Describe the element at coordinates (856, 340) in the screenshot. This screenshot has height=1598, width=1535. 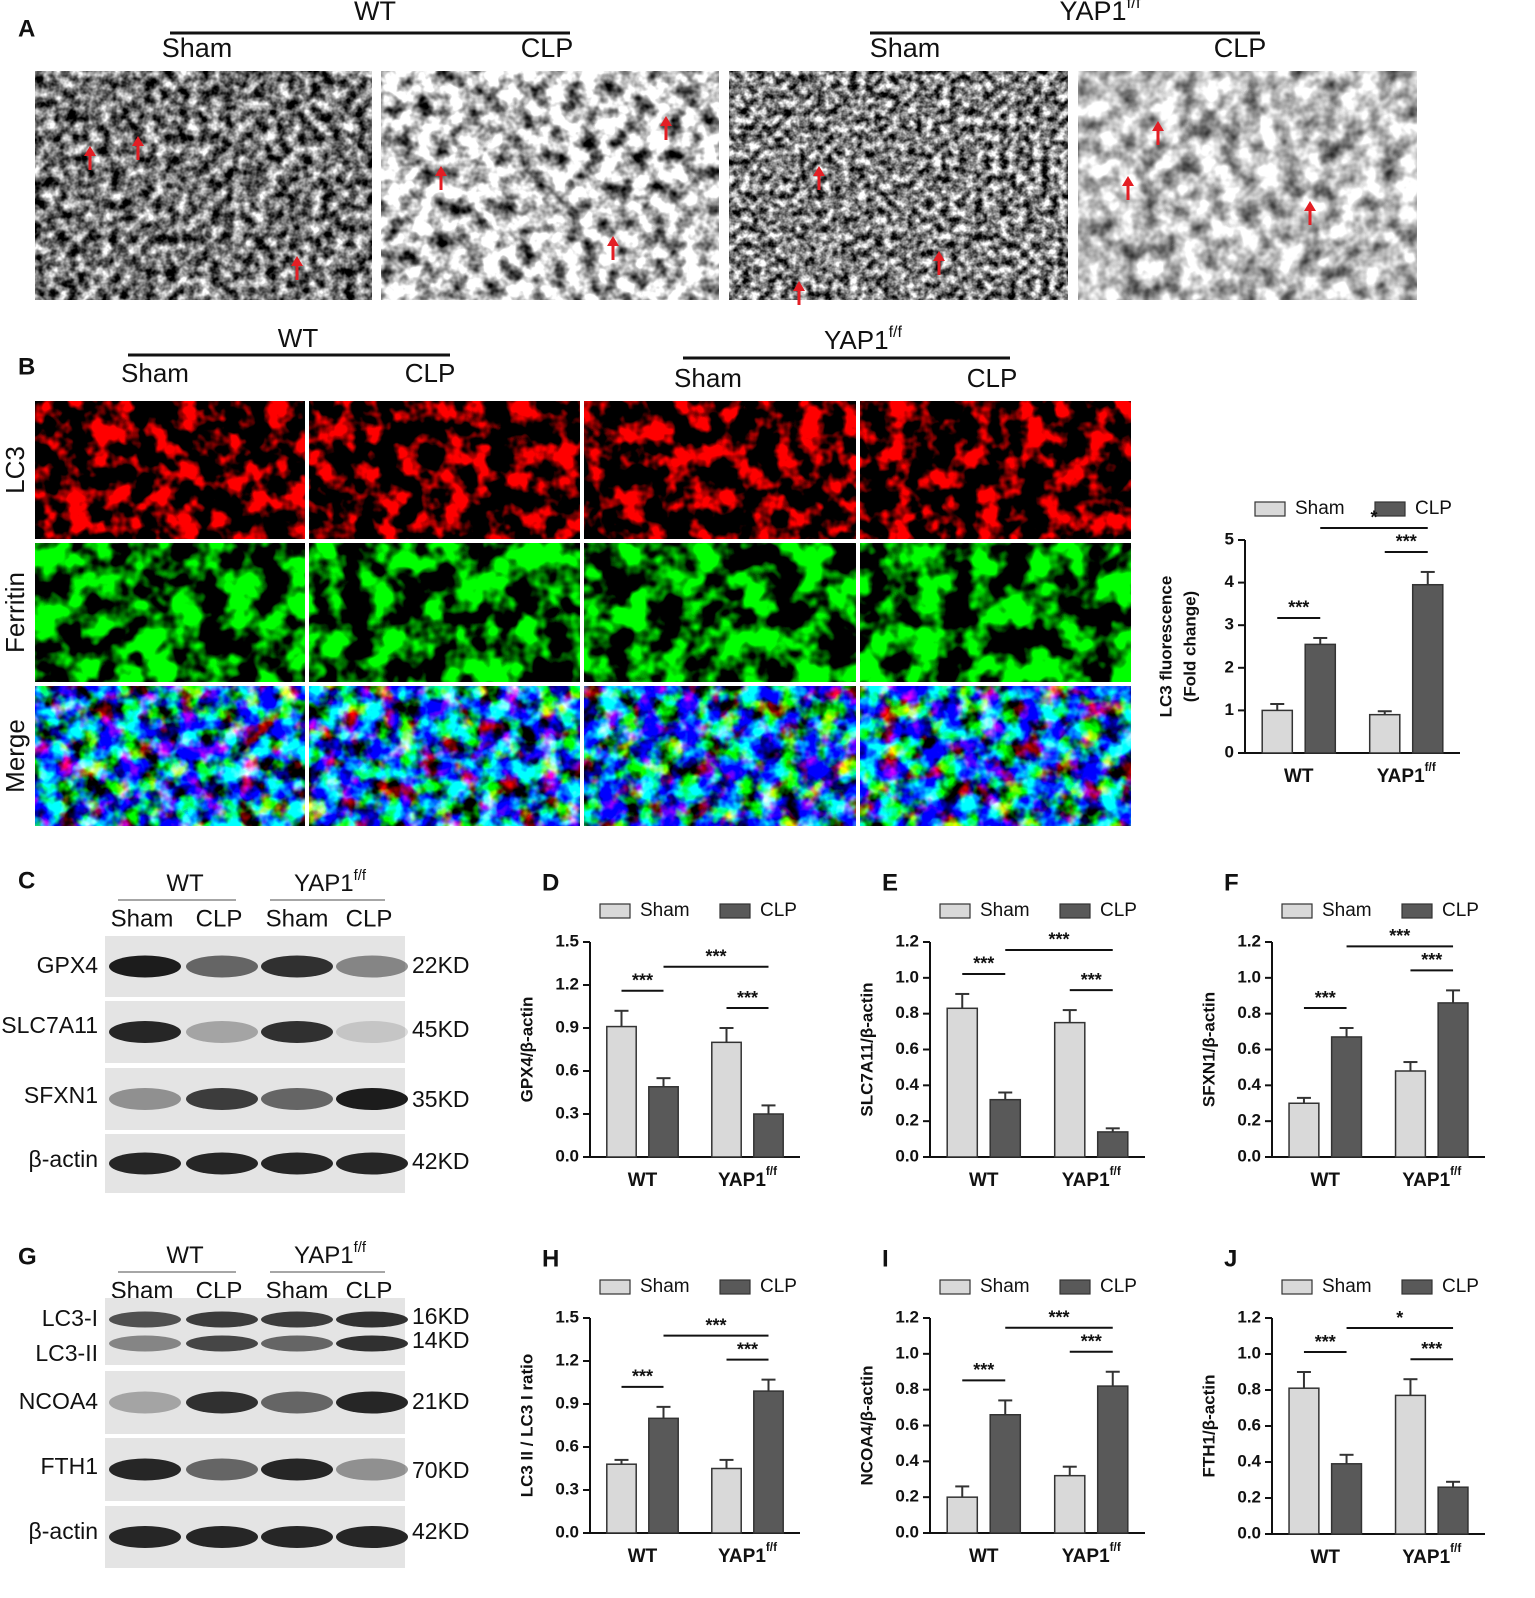
I see `group-label-main: YAP1` at that location.